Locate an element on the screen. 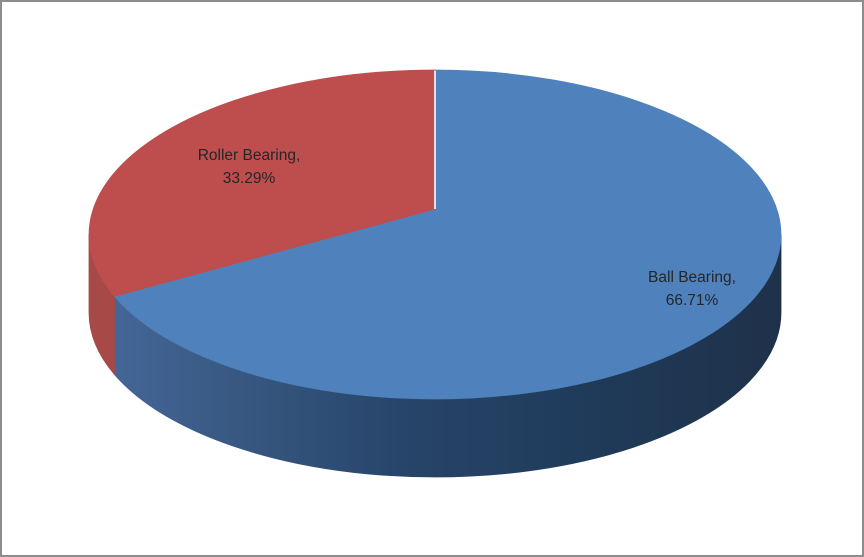  data-label-roller-bearing: Roller Bearing, 33.29% is located at coordinates (249, 167).